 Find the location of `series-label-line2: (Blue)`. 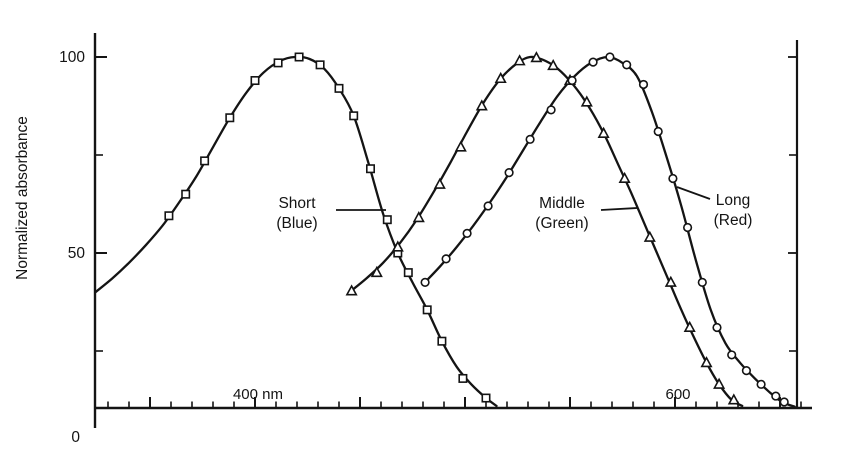

series-label-line2: (Blue) is located at coordinates (296, 223).